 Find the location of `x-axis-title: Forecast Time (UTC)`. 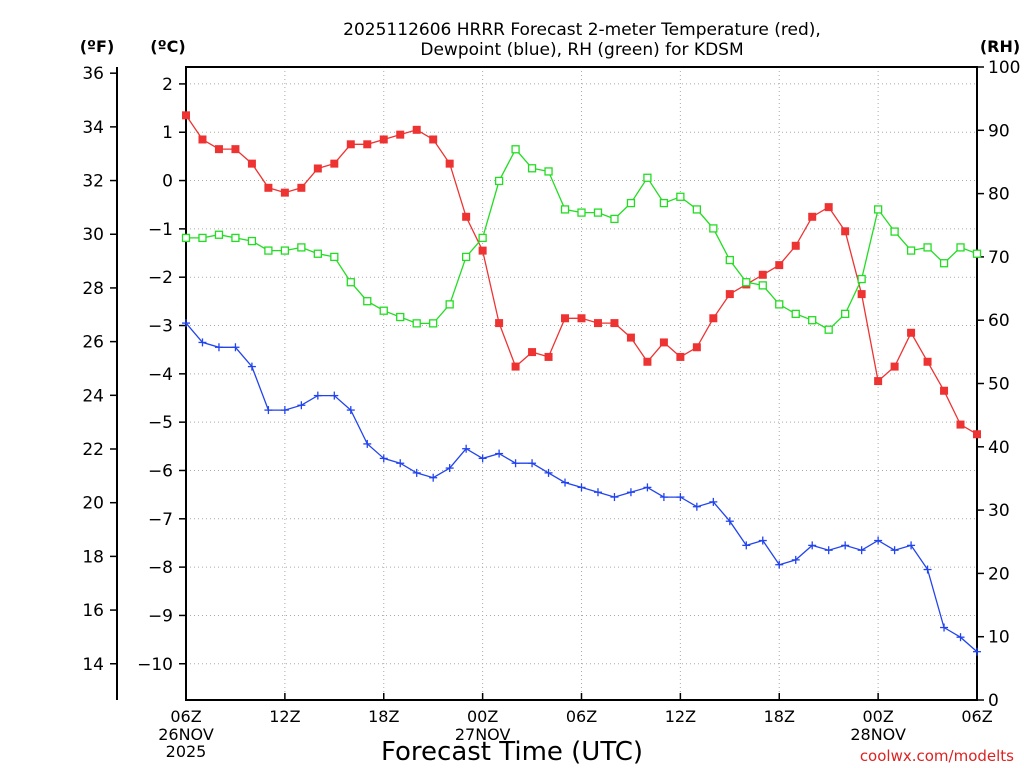

x-axis-title: Forecast Time (UTC) is located at coordinates (512, 752).